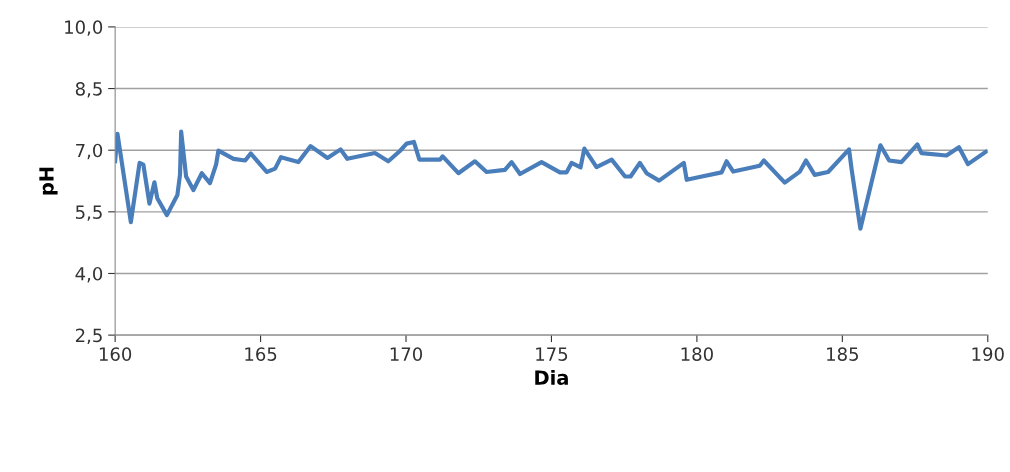 The width and height of the screenshot is (1010, 472). What do you see at coordinates (48, 181) in the screenshot?
I see `y-axis-title: pH` at bounding box center [48, 181].